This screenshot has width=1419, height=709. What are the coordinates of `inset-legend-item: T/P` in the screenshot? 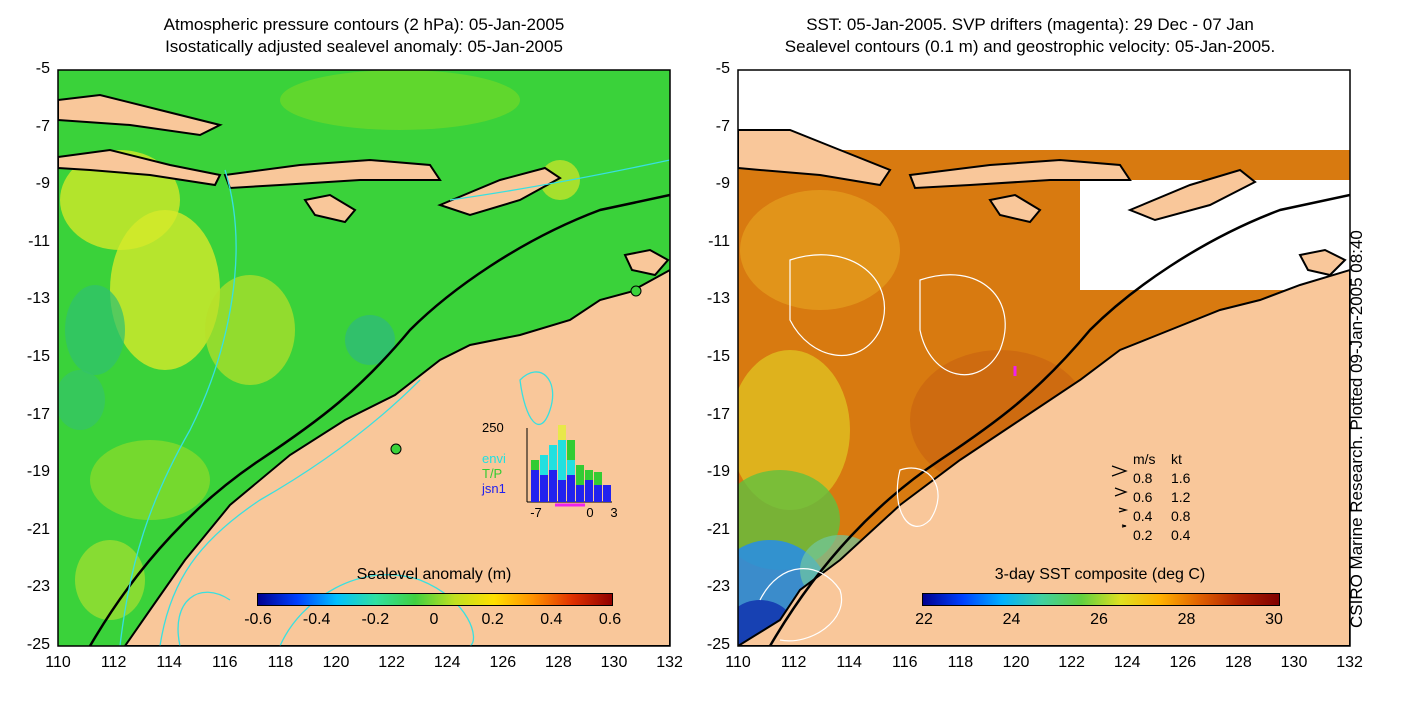 It's located at (492, 473).